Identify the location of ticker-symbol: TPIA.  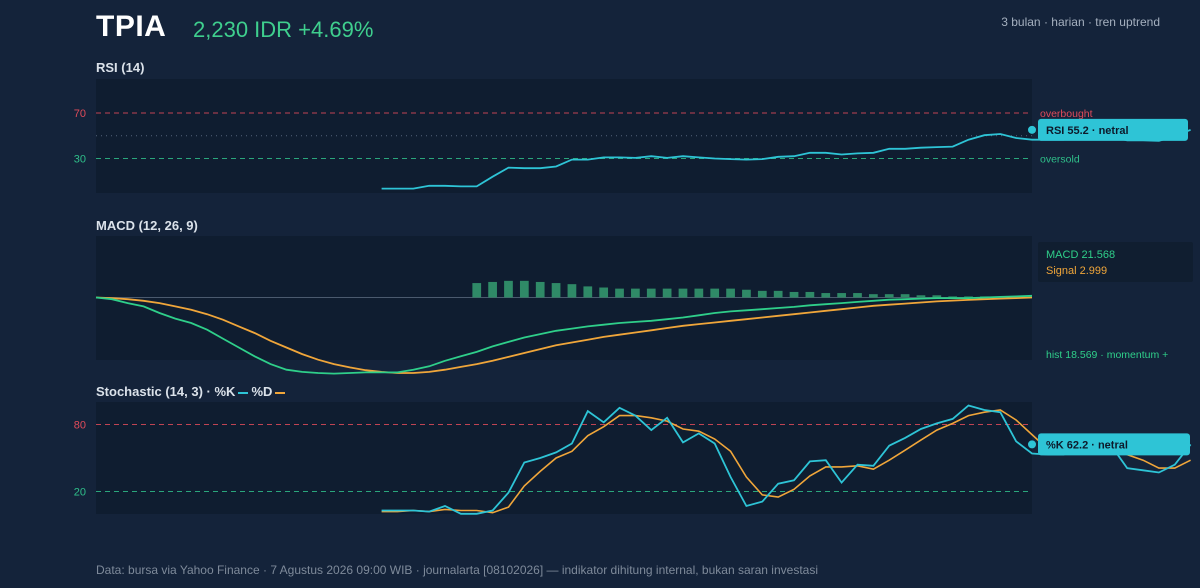
(131, 26).